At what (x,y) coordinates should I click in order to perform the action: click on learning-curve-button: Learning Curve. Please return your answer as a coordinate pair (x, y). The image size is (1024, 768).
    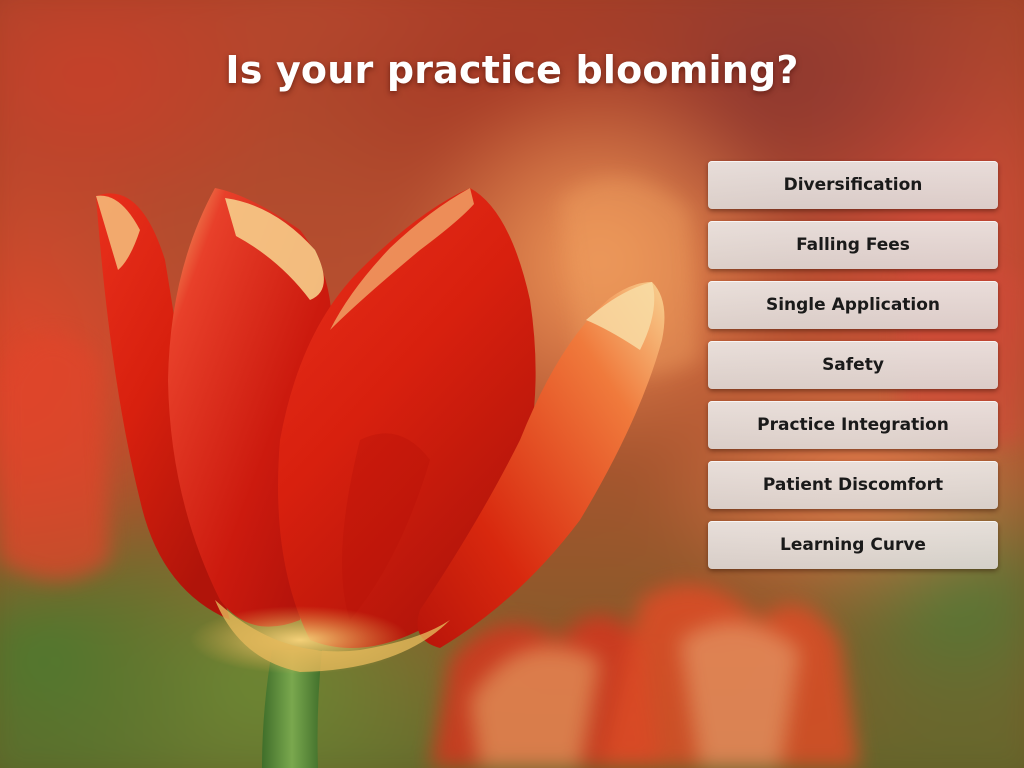
    Looking at the image, I should click on (853, 545).